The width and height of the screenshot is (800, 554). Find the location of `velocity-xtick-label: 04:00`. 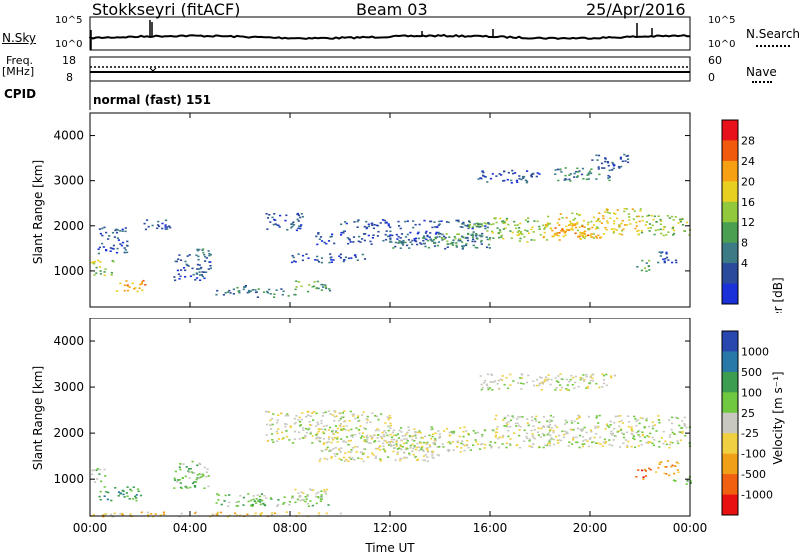

velocity-xtick-label: 04:00 is located at coordinates (190, 528).